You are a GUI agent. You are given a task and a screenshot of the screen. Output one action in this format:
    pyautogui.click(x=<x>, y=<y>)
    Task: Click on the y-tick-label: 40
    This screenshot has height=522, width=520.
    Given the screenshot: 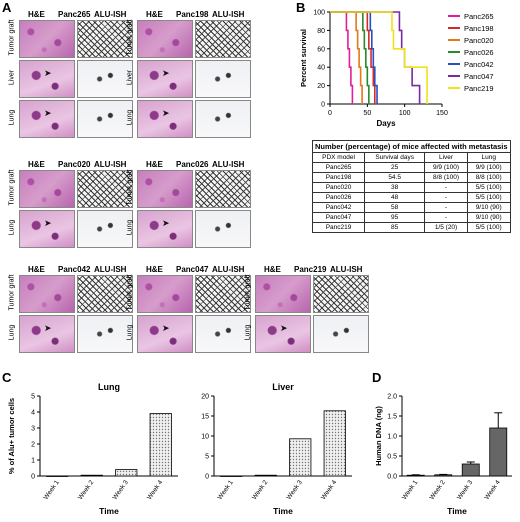 What is the action you would take?
    pyautogui.click(x=321, y=68)
    